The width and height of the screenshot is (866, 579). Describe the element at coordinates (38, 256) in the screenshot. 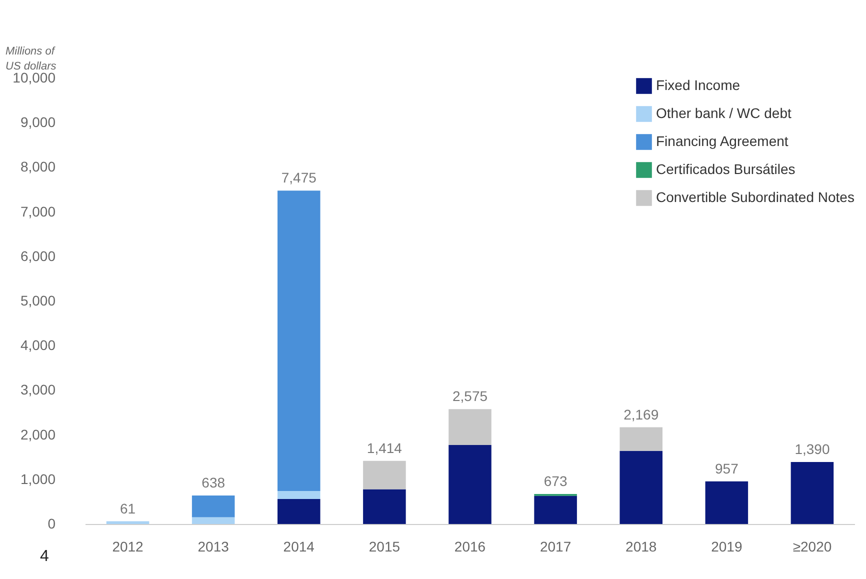

I see `y-tick-label: 6,000` at that location.